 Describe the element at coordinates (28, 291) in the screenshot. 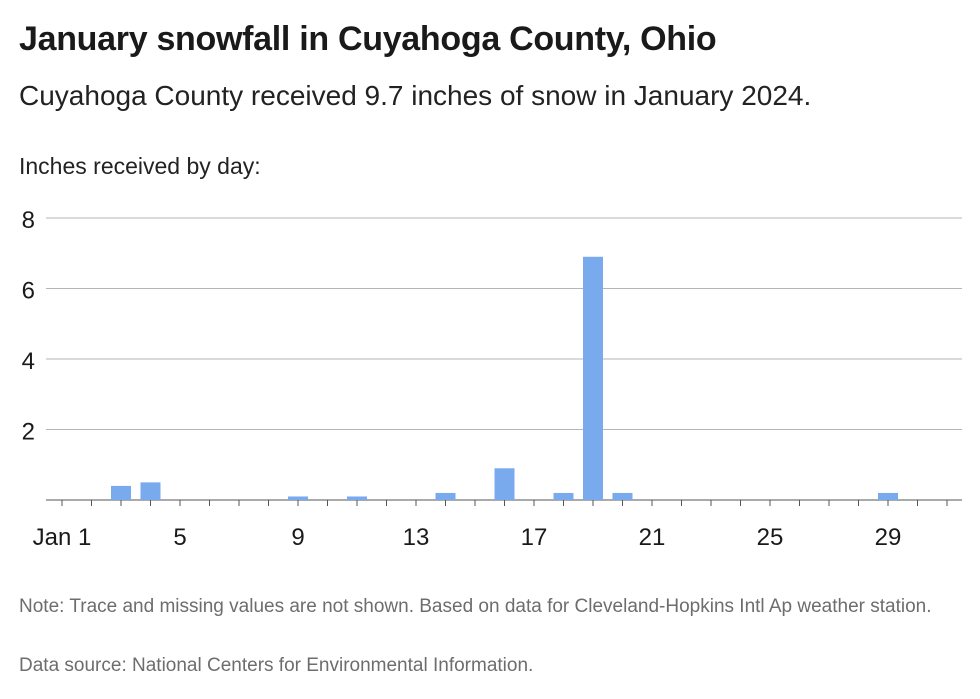

I see `y-tick-label: 6` at that location.